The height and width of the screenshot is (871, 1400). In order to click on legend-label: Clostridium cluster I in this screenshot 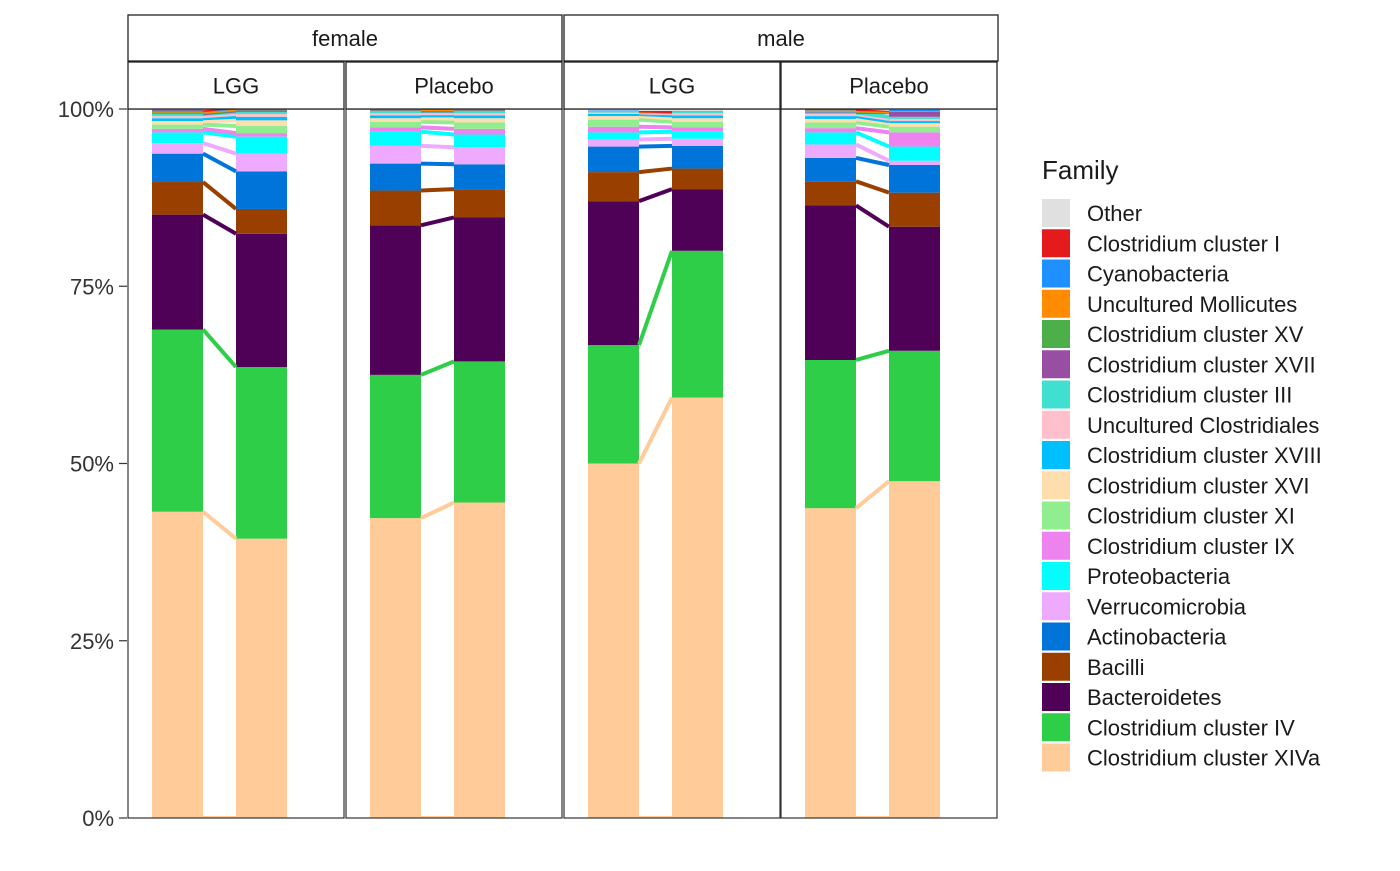, I will do `click(1183, 243)`.